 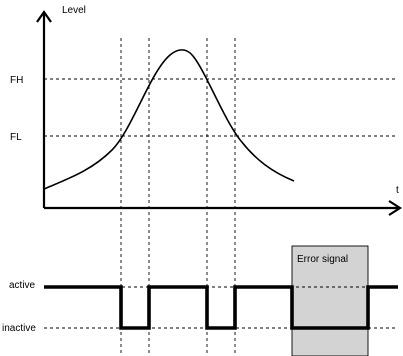 I want to click on inactive-label: inactive, so click(x=19, y=328).